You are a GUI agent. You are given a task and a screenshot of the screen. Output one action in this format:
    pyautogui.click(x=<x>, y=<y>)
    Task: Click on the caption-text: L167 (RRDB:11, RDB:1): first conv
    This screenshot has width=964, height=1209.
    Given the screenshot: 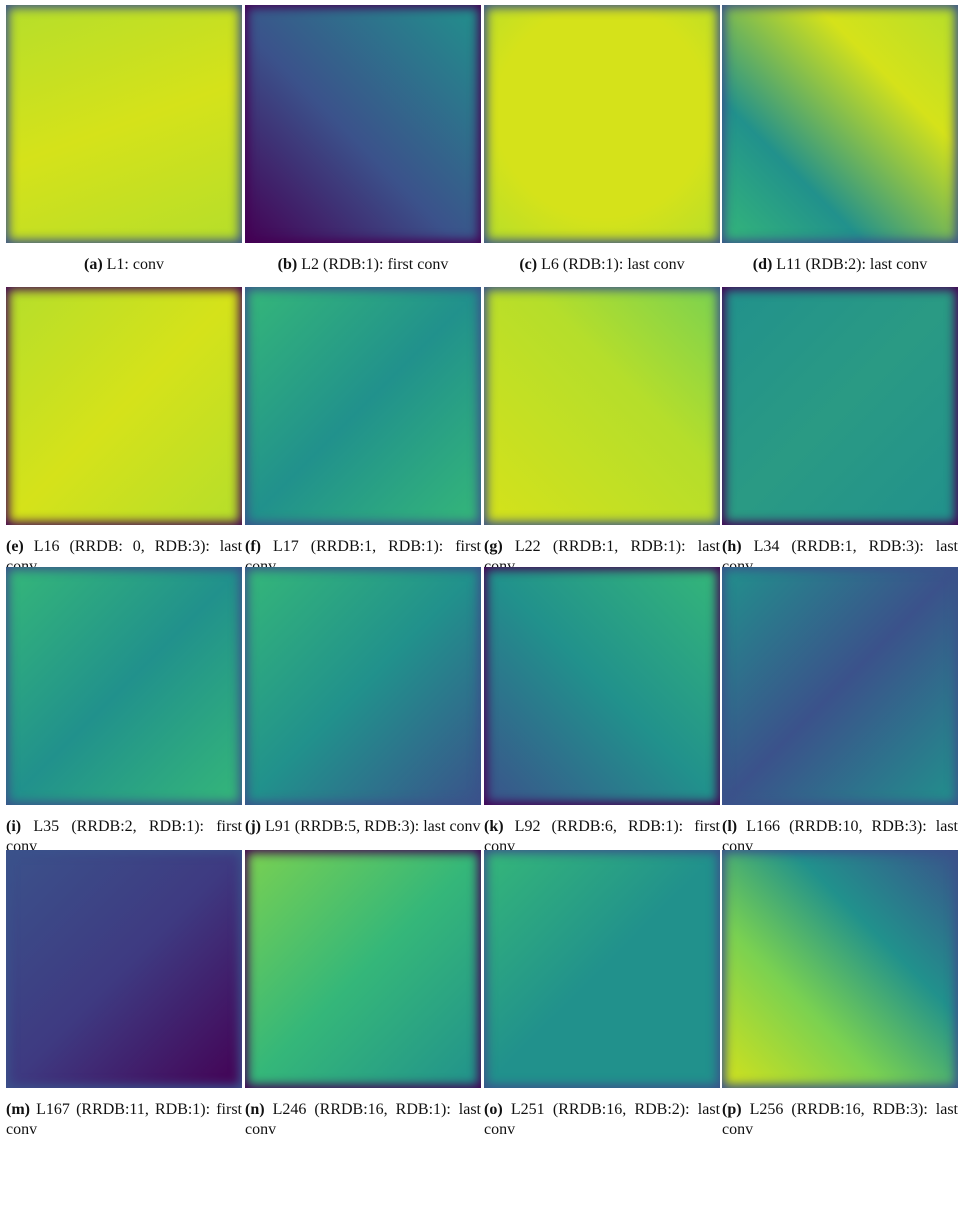 What is the action you would take?
    pyautogui.click(x=124, y=1119)
    